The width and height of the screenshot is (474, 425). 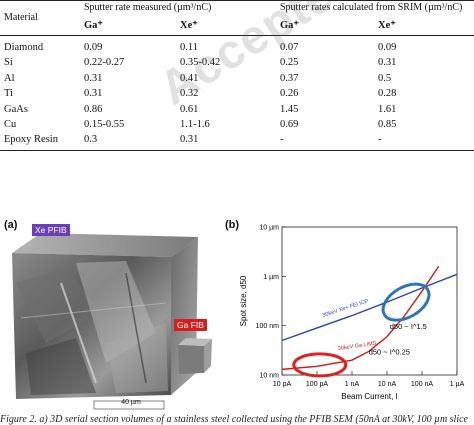 What do you see at coordinates (270, 376) in the screenshot?
I see `y-tick-label: 10 nm` at bounding box center [270, 376].